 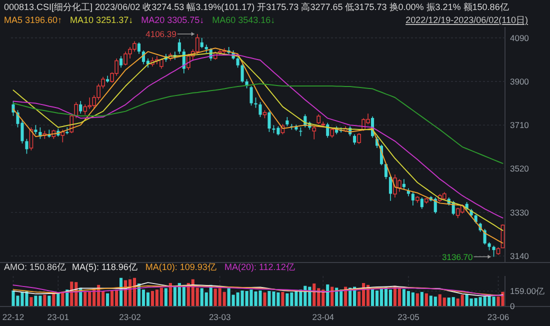 I want to click on chart-title: AMO: 150.86亿, so click(x=35, y=267).